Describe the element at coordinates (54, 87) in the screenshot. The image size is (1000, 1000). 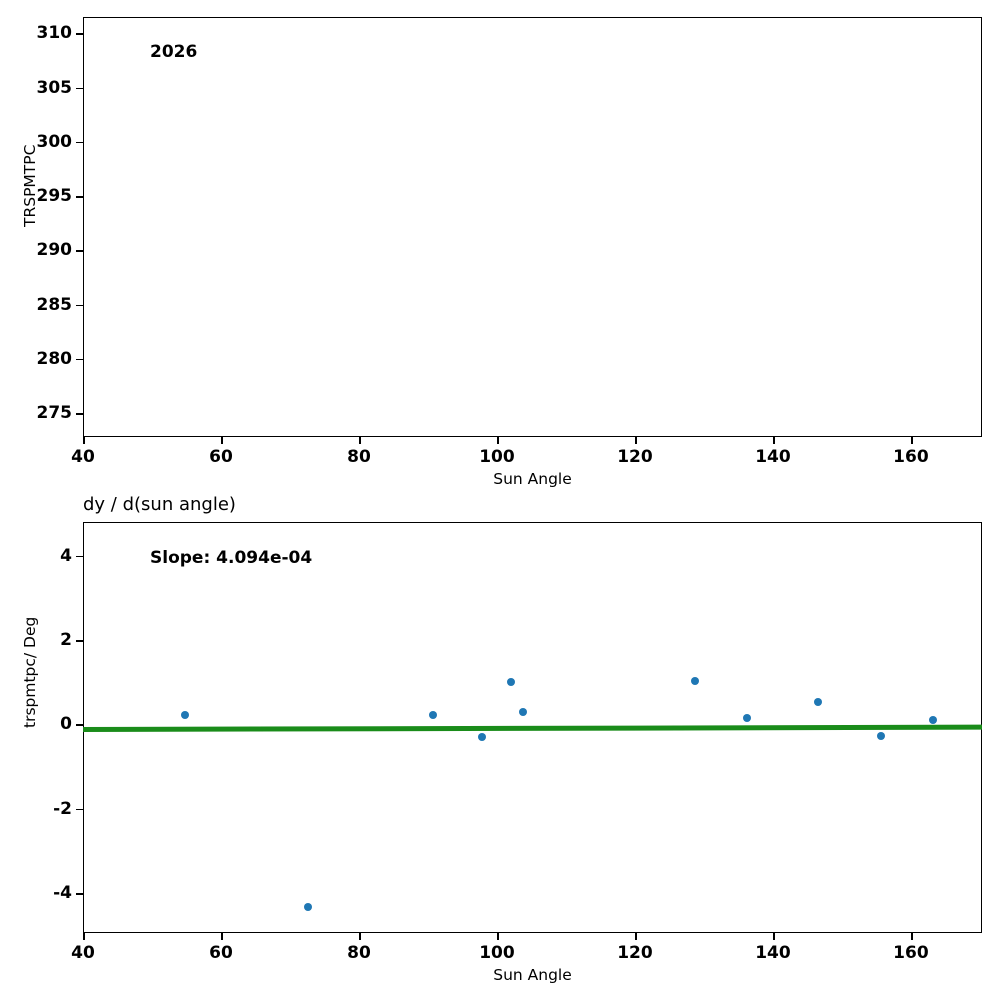
I see `y-tick-label: 305` at that location.